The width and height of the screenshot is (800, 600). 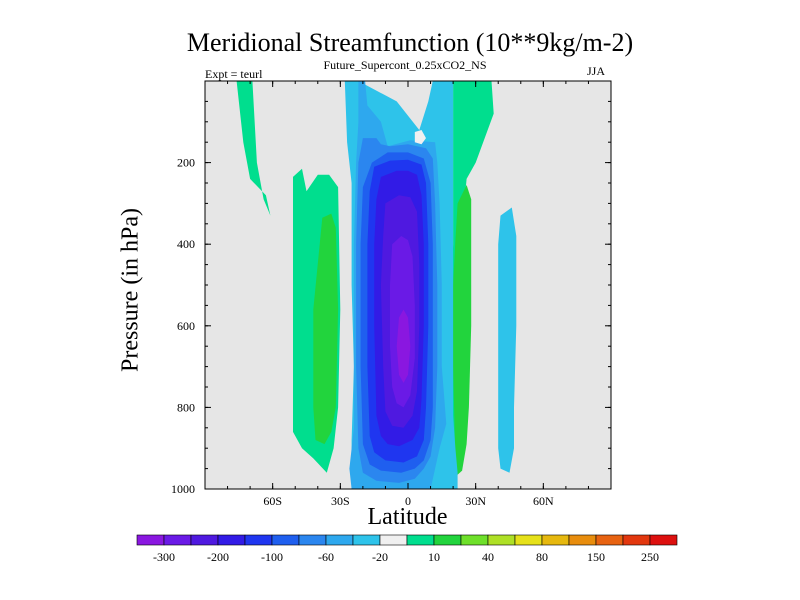 I want to click on x-tick-label: 30S, so click(x=340, y=501).